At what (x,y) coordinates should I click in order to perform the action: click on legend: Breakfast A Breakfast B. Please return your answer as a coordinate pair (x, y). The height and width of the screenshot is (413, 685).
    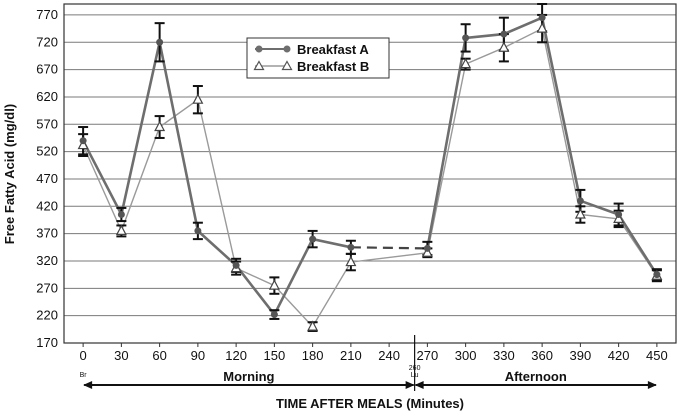
    Looking at the image, I should click on (318, 58).